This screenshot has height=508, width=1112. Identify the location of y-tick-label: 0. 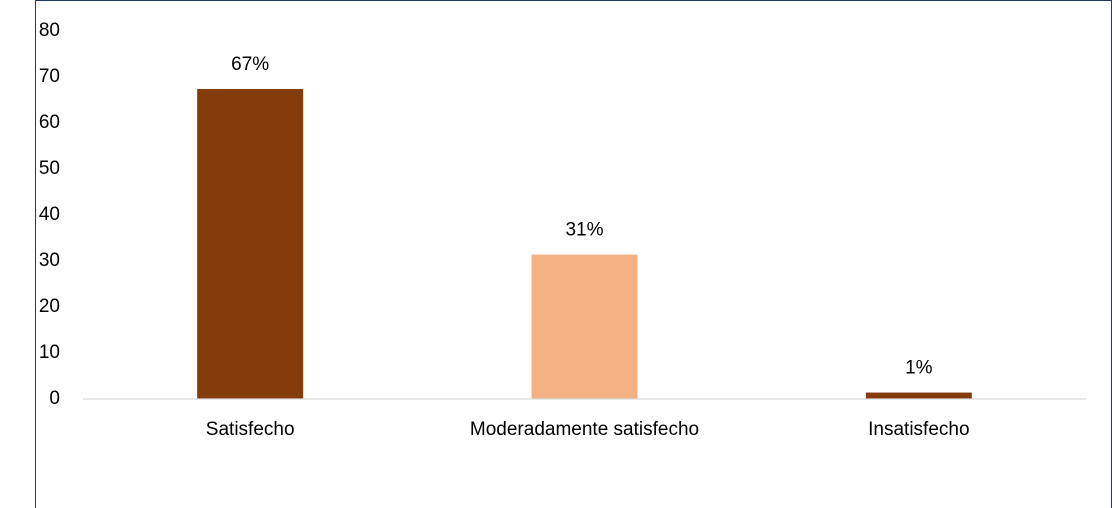
(54, 398).